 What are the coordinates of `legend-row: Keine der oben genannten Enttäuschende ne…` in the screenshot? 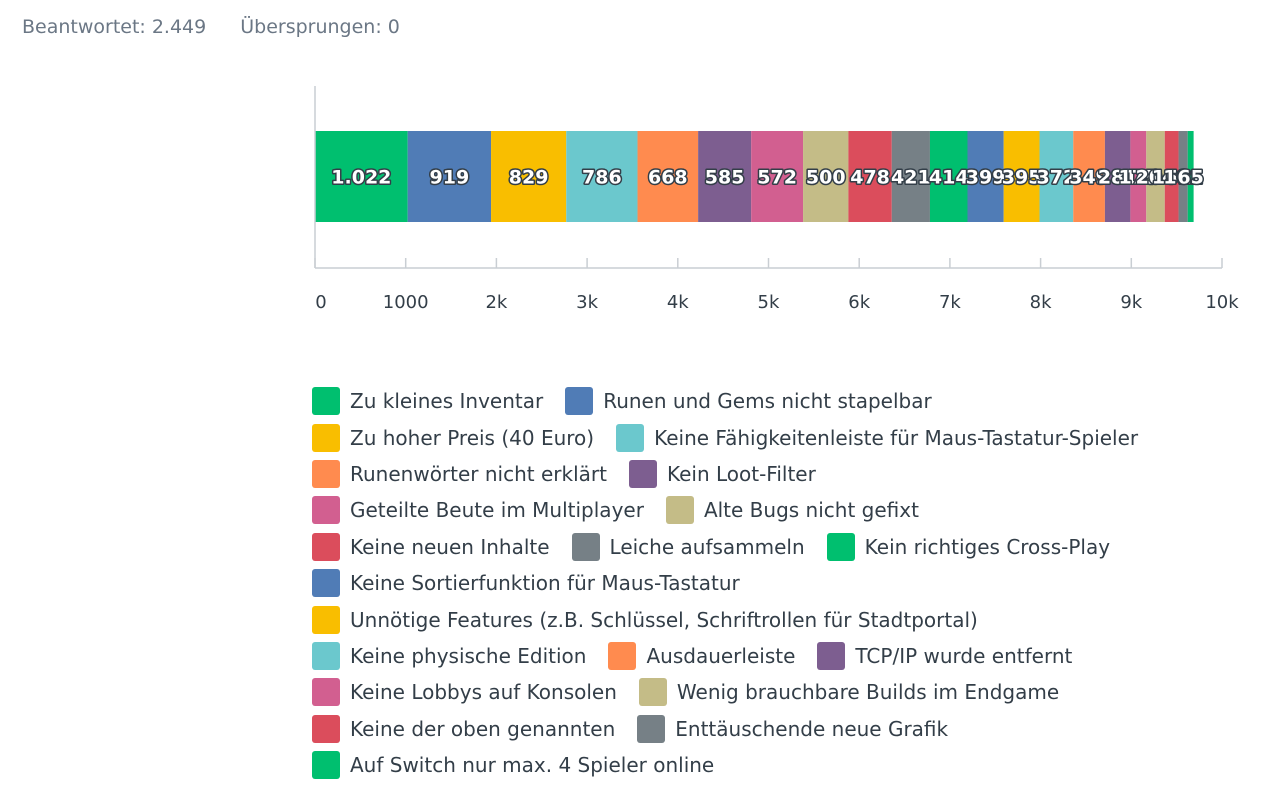 It's located at (782, 729).